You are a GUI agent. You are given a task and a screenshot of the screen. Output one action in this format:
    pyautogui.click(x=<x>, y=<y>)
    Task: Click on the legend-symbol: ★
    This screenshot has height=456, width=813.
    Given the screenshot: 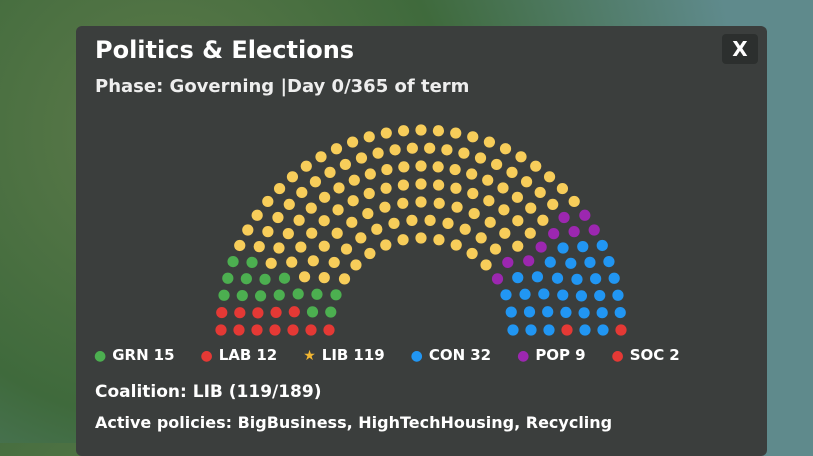 What is the action you would take?
    pyautogui.click(x=309, y=356)
    